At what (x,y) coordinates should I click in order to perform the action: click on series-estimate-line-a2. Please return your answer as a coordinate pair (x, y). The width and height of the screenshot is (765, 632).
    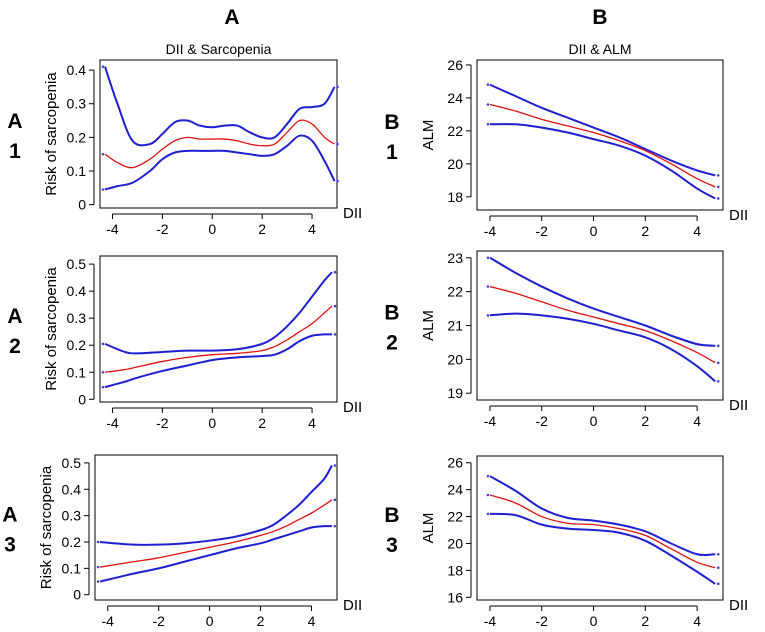
    Looking at the image, I should click on (218, 339).